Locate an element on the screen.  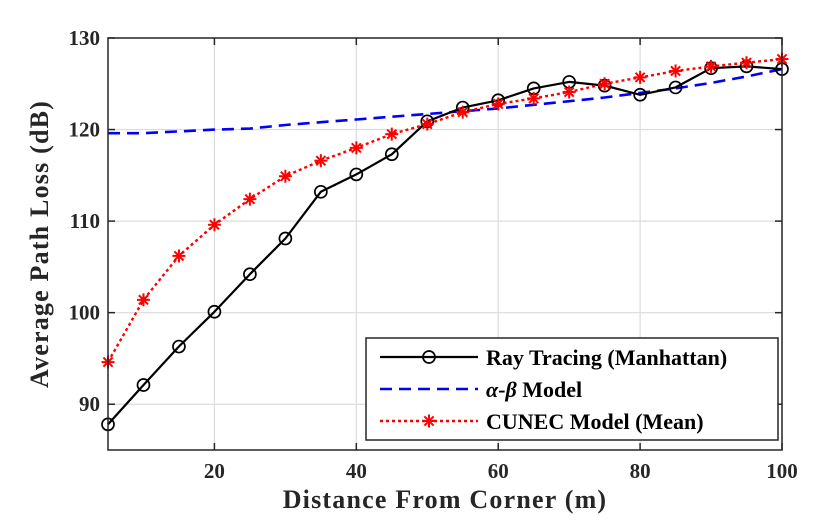
legend-entry: CUNEC Model (Mean) is located at coordinates (542, 421).